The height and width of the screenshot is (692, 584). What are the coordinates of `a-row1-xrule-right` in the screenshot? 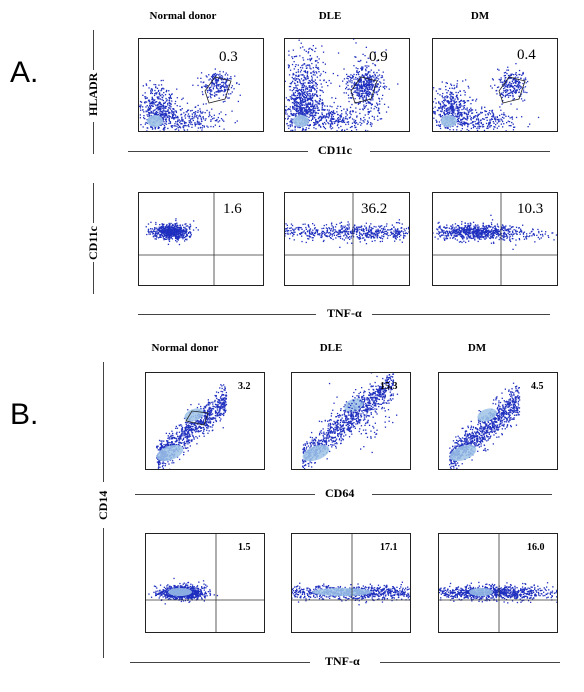 It's located at (460, 151).